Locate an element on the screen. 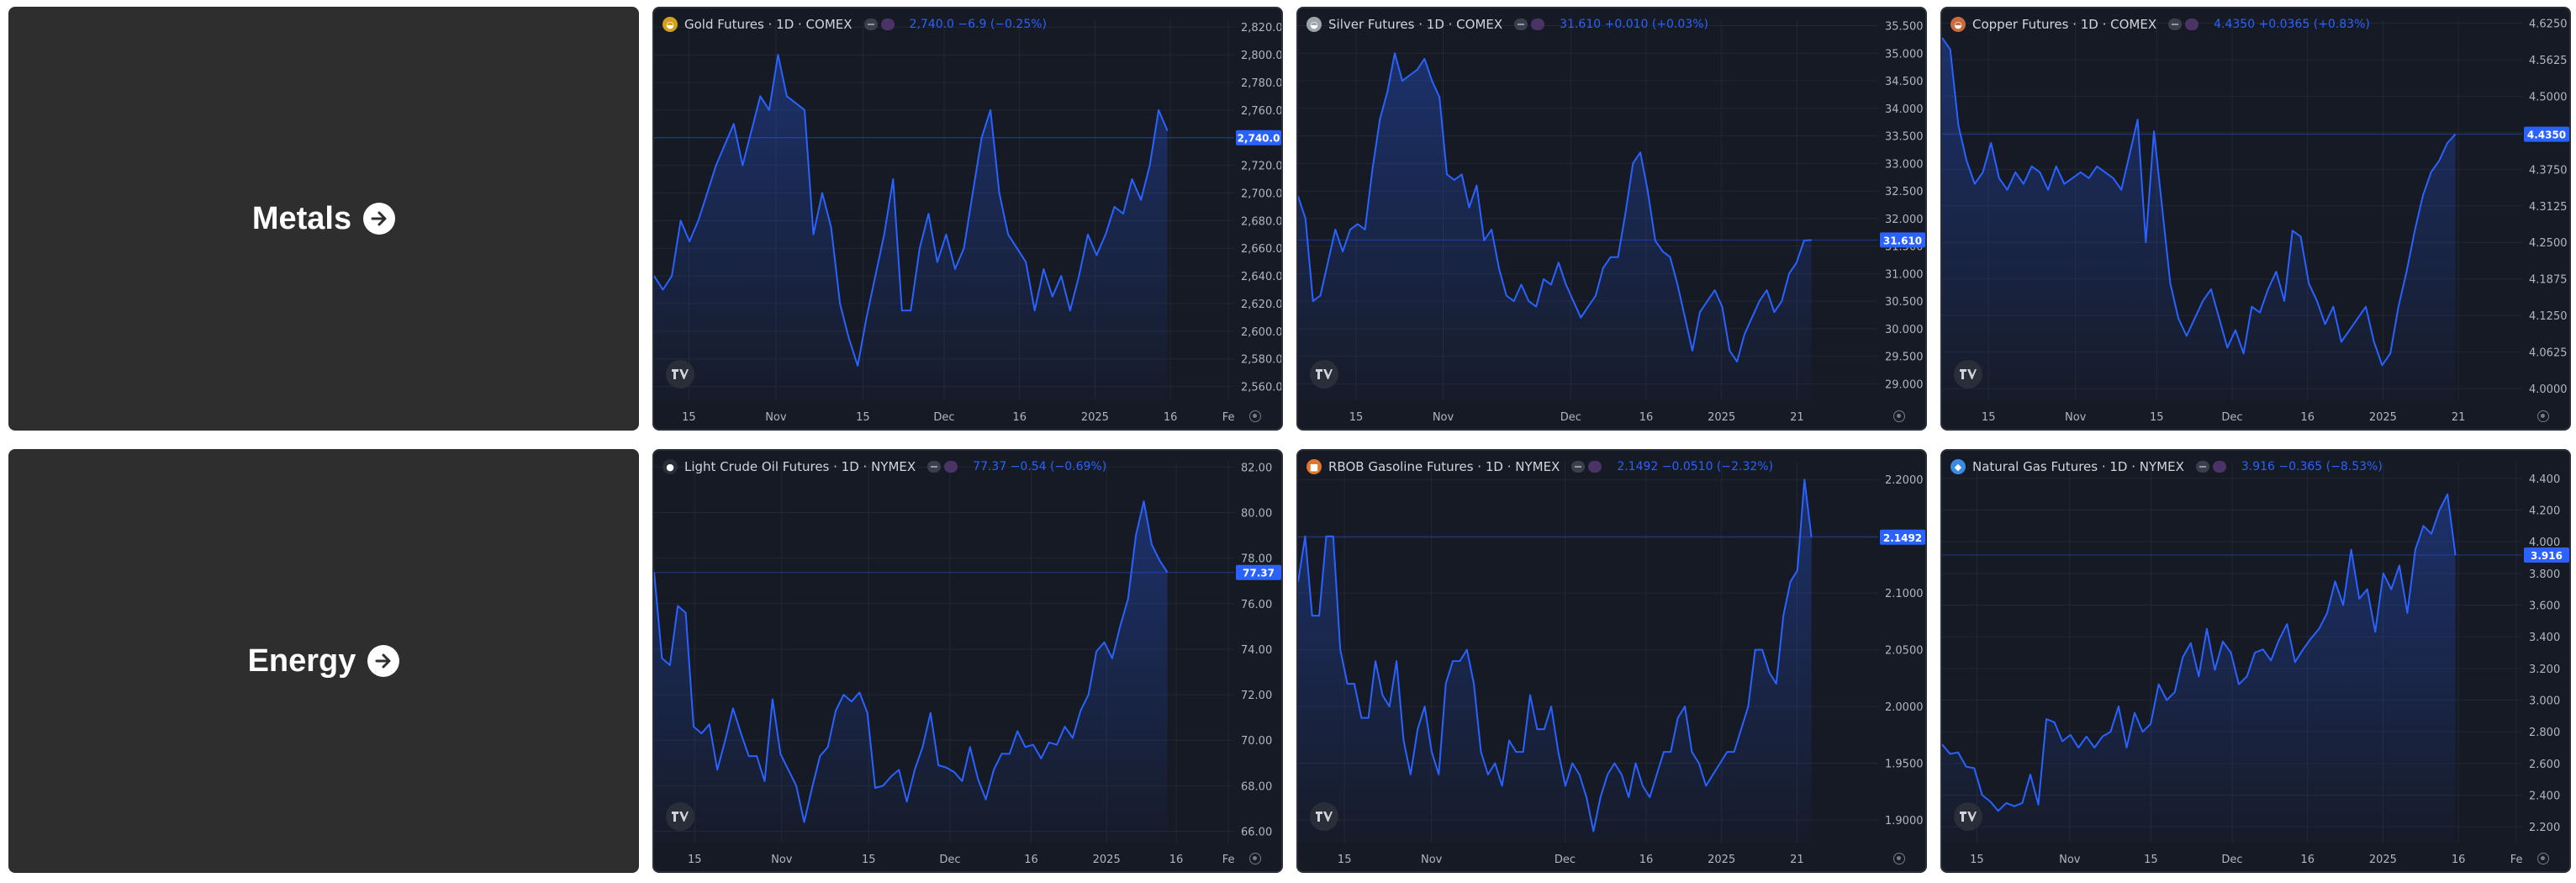 Image resolution: width=2576 pixels, height=883 pixels. y-tick-label: 2,800.0 is located at coordinates (1261, 56).